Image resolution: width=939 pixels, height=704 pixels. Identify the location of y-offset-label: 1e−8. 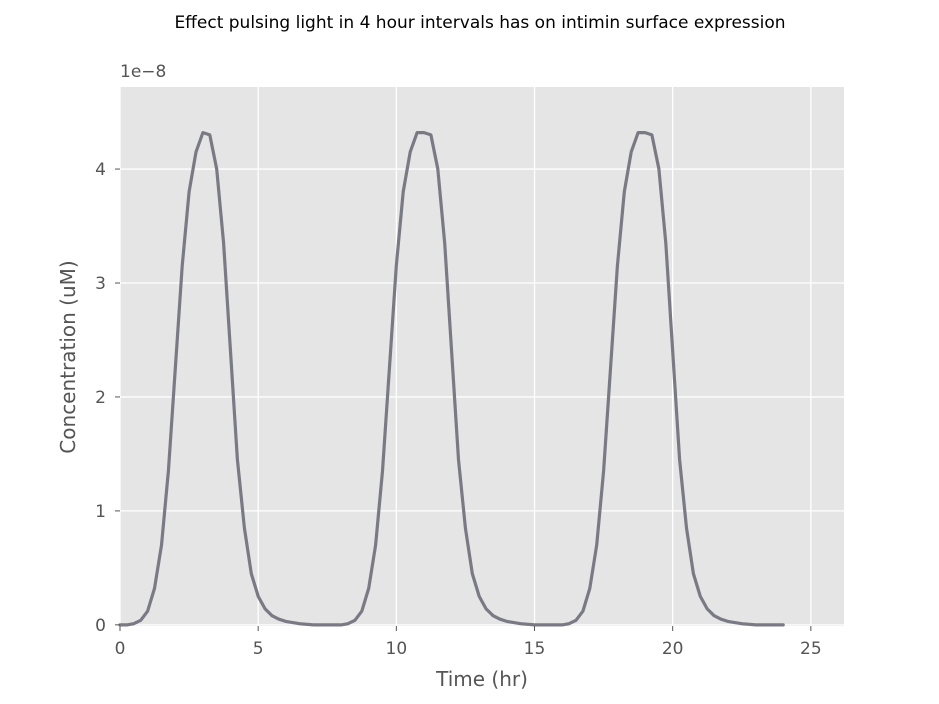
(143, 72).